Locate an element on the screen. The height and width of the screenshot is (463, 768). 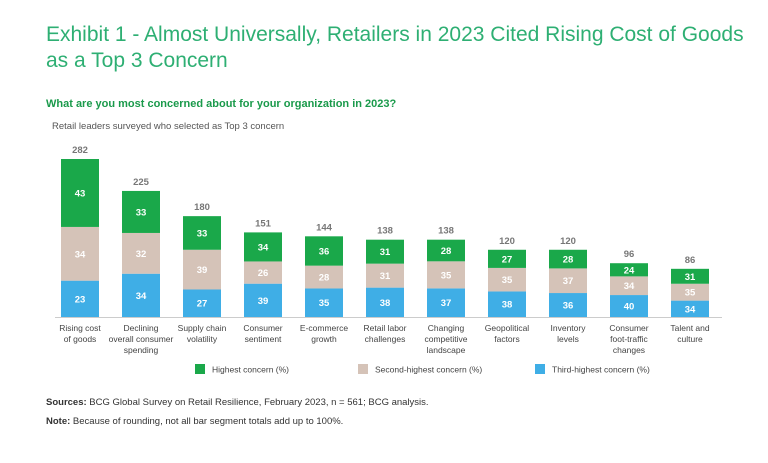
legend-swatch-third is located at coordinates (540, 369).